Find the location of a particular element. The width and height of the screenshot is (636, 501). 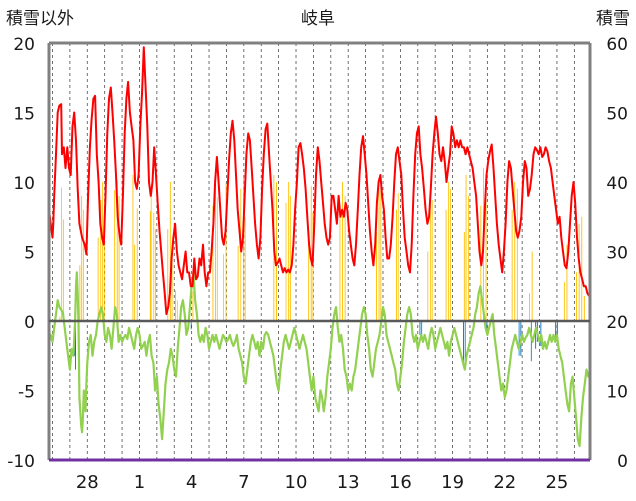

x-tick-label: 10 is located at coordinates (296, 482).